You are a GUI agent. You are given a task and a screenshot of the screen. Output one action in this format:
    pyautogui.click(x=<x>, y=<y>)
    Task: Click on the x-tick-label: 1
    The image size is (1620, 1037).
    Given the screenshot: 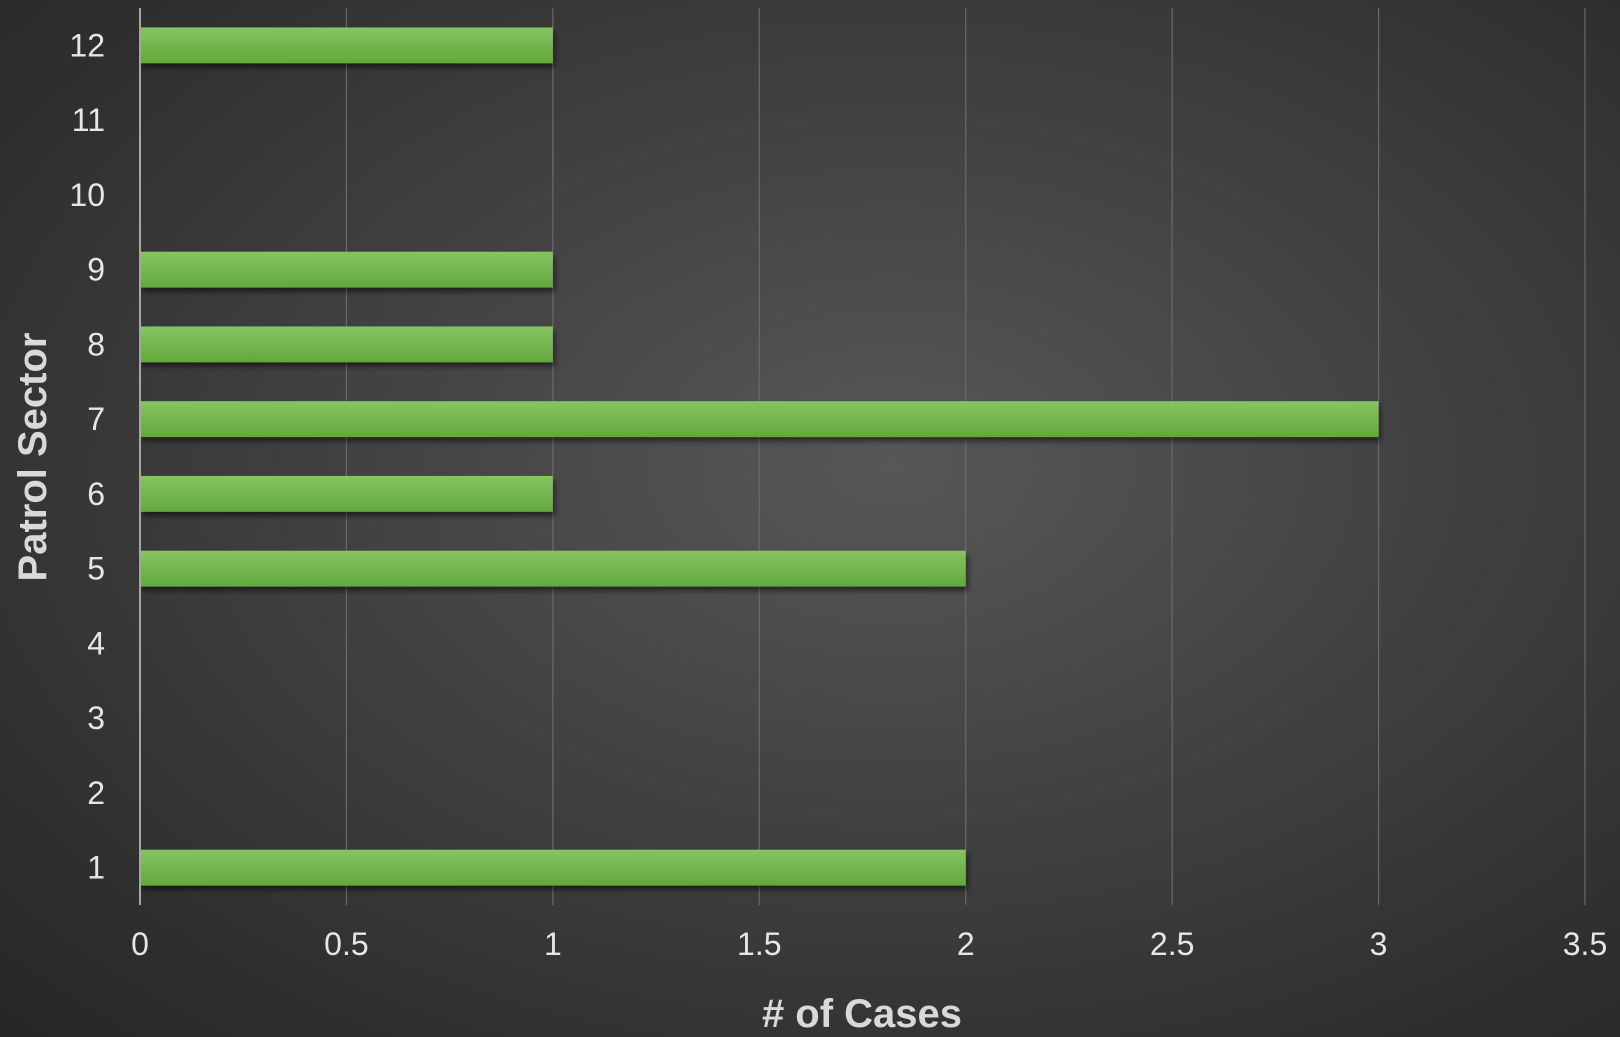 What is the action you would take?
    pyautogui.click(x=553, y=944)
    